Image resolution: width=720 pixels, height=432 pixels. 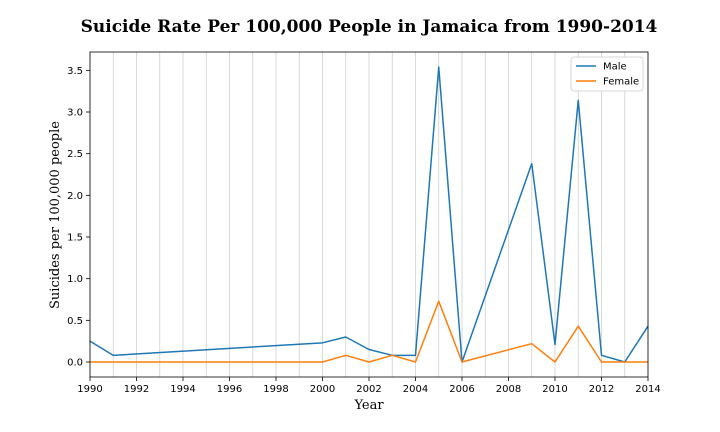 What do you see at coordinates (75, 154) in the screenshot?
I see `y-tick-label: 2.5` at bounding box center [75, 154].